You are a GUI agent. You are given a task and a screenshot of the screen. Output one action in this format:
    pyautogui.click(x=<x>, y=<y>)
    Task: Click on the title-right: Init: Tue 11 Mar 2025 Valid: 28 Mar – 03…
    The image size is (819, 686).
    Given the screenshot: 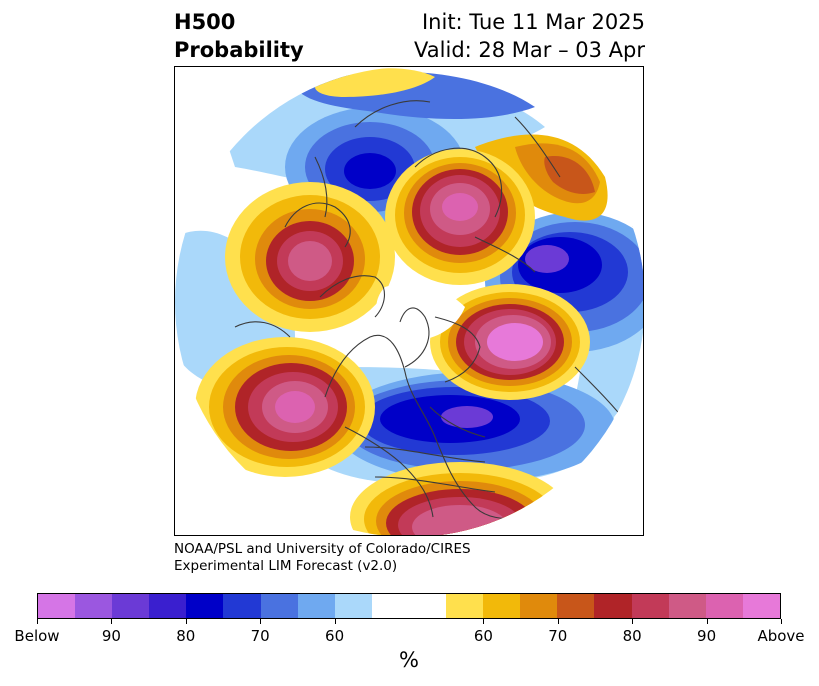 What is the action you would take?
    pyautogui.click(x=529, y=36)
    